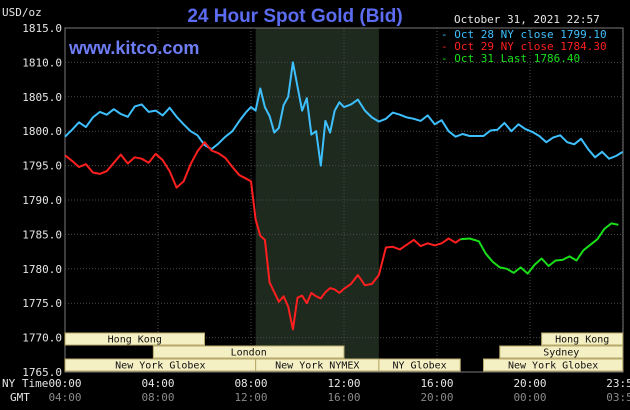 This screenshot has height=410, width=630. I want to click on y-tick-label: 1770.0, so click(42, 338).